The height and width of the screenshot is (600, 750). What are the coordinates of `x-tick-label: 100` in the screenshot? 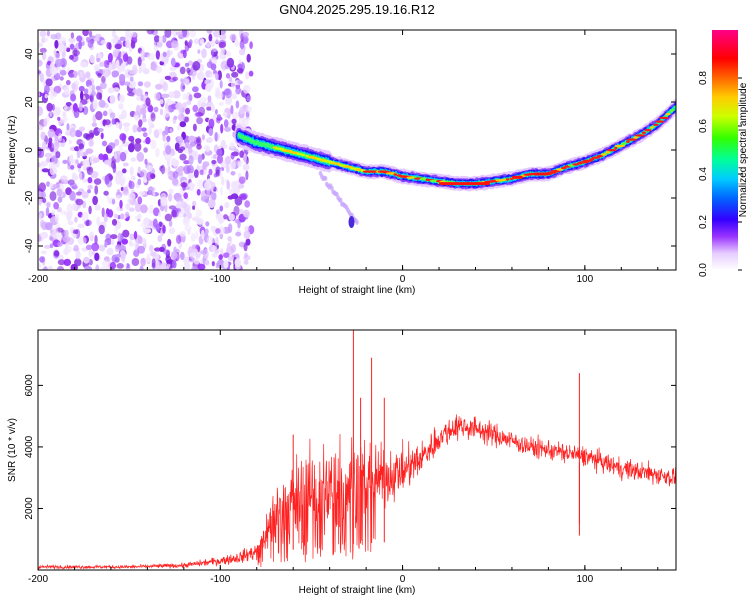 It's located at (585, 279).